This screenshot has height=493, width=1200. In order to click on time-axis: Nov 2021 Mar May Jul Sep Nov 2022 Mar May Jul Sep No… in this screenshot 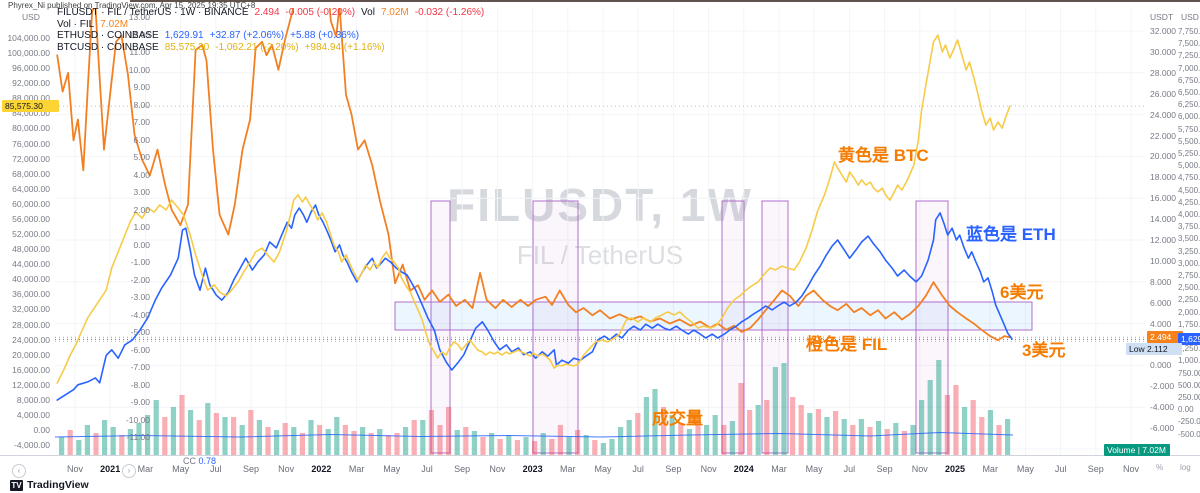, I will do `click(600, 467)`.